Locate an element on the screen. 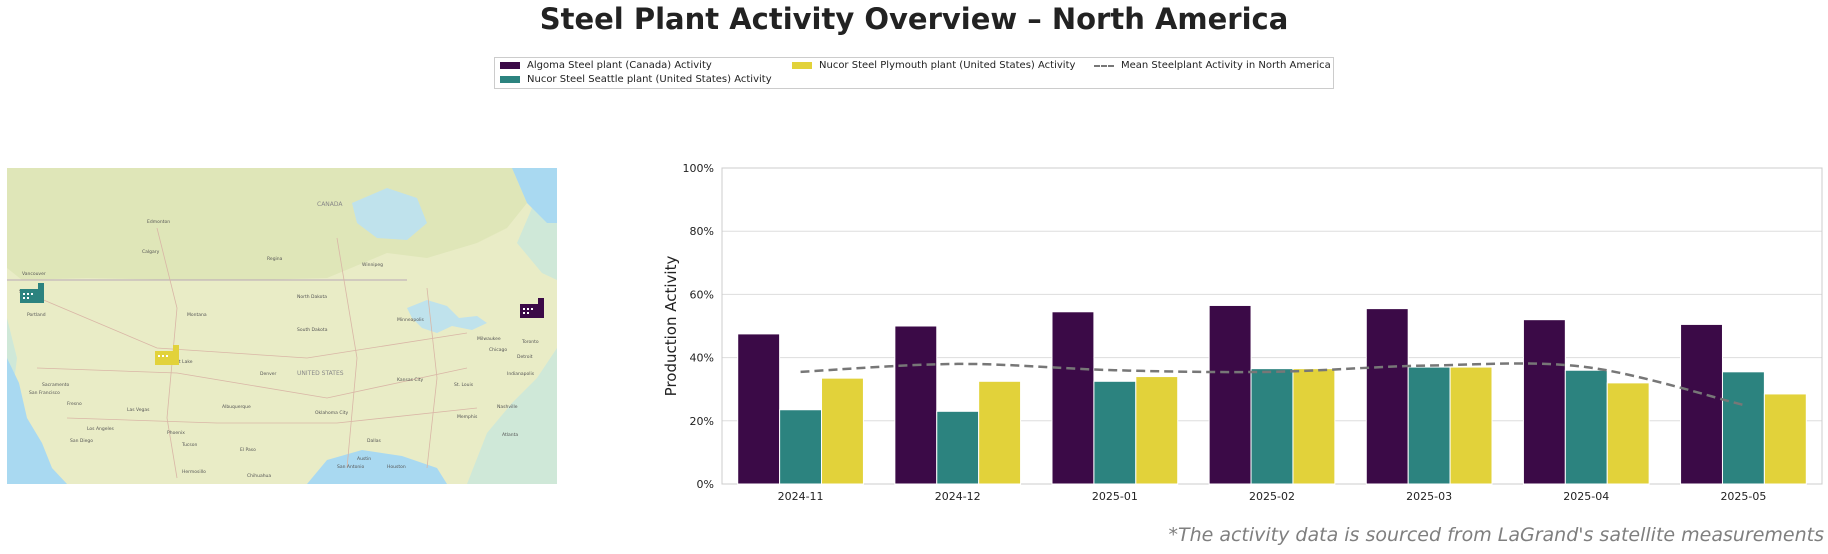 The height and width of the screenshot is (554, 1828). map-city-label: Toronto is located at coordinates (530, 342).